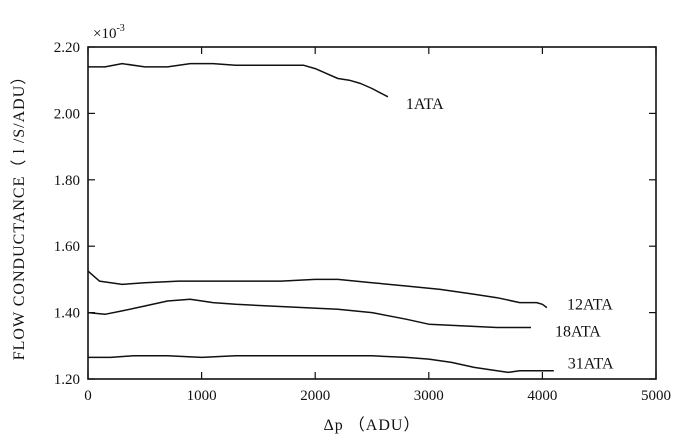  What do you see at coordinates (67, 247) in the screenshot?
I see `y-tick-label-2: 1.60` at bounding box center [67, 247].